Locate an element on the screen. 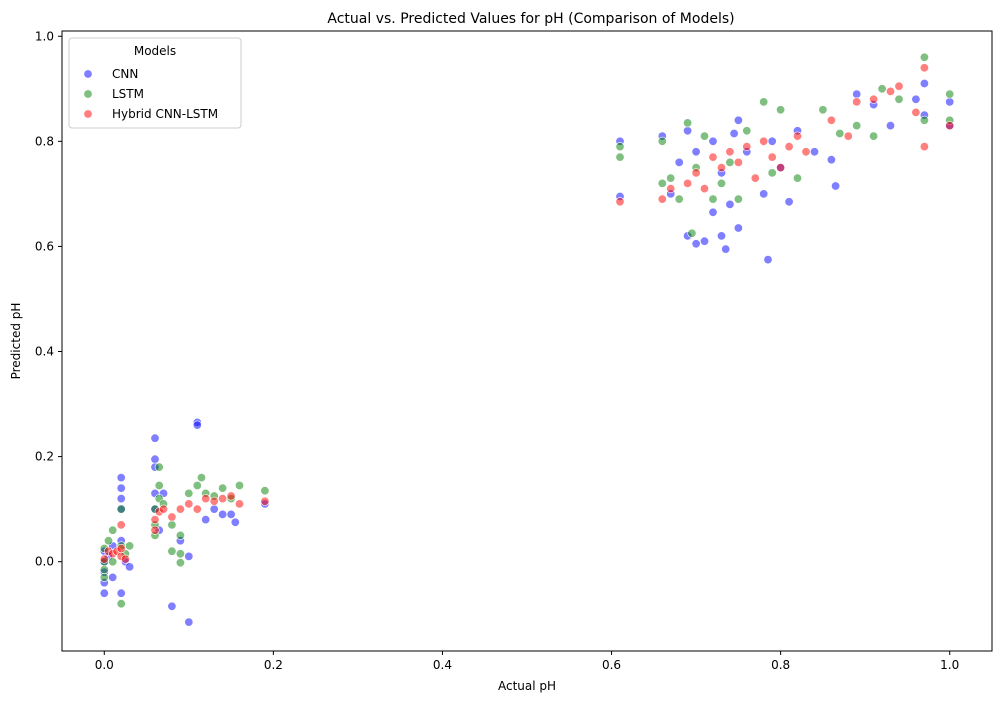 The width and height of the screenshot is (1001, 701). legend-entry-label: LSTM is located at coordinates (128, 94).